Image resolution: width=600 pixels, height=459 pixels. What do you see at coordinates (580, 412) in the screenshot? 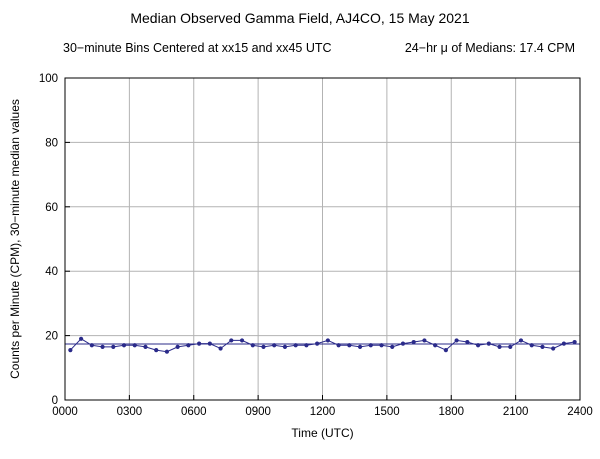
I see `x-tick-label: 2400` at bounding box center [580, 412].